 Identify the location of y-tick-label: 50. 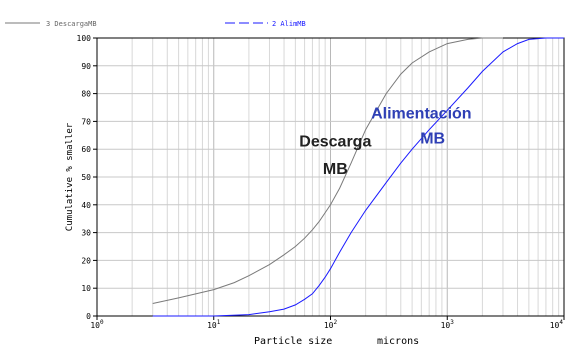
(86, 177).